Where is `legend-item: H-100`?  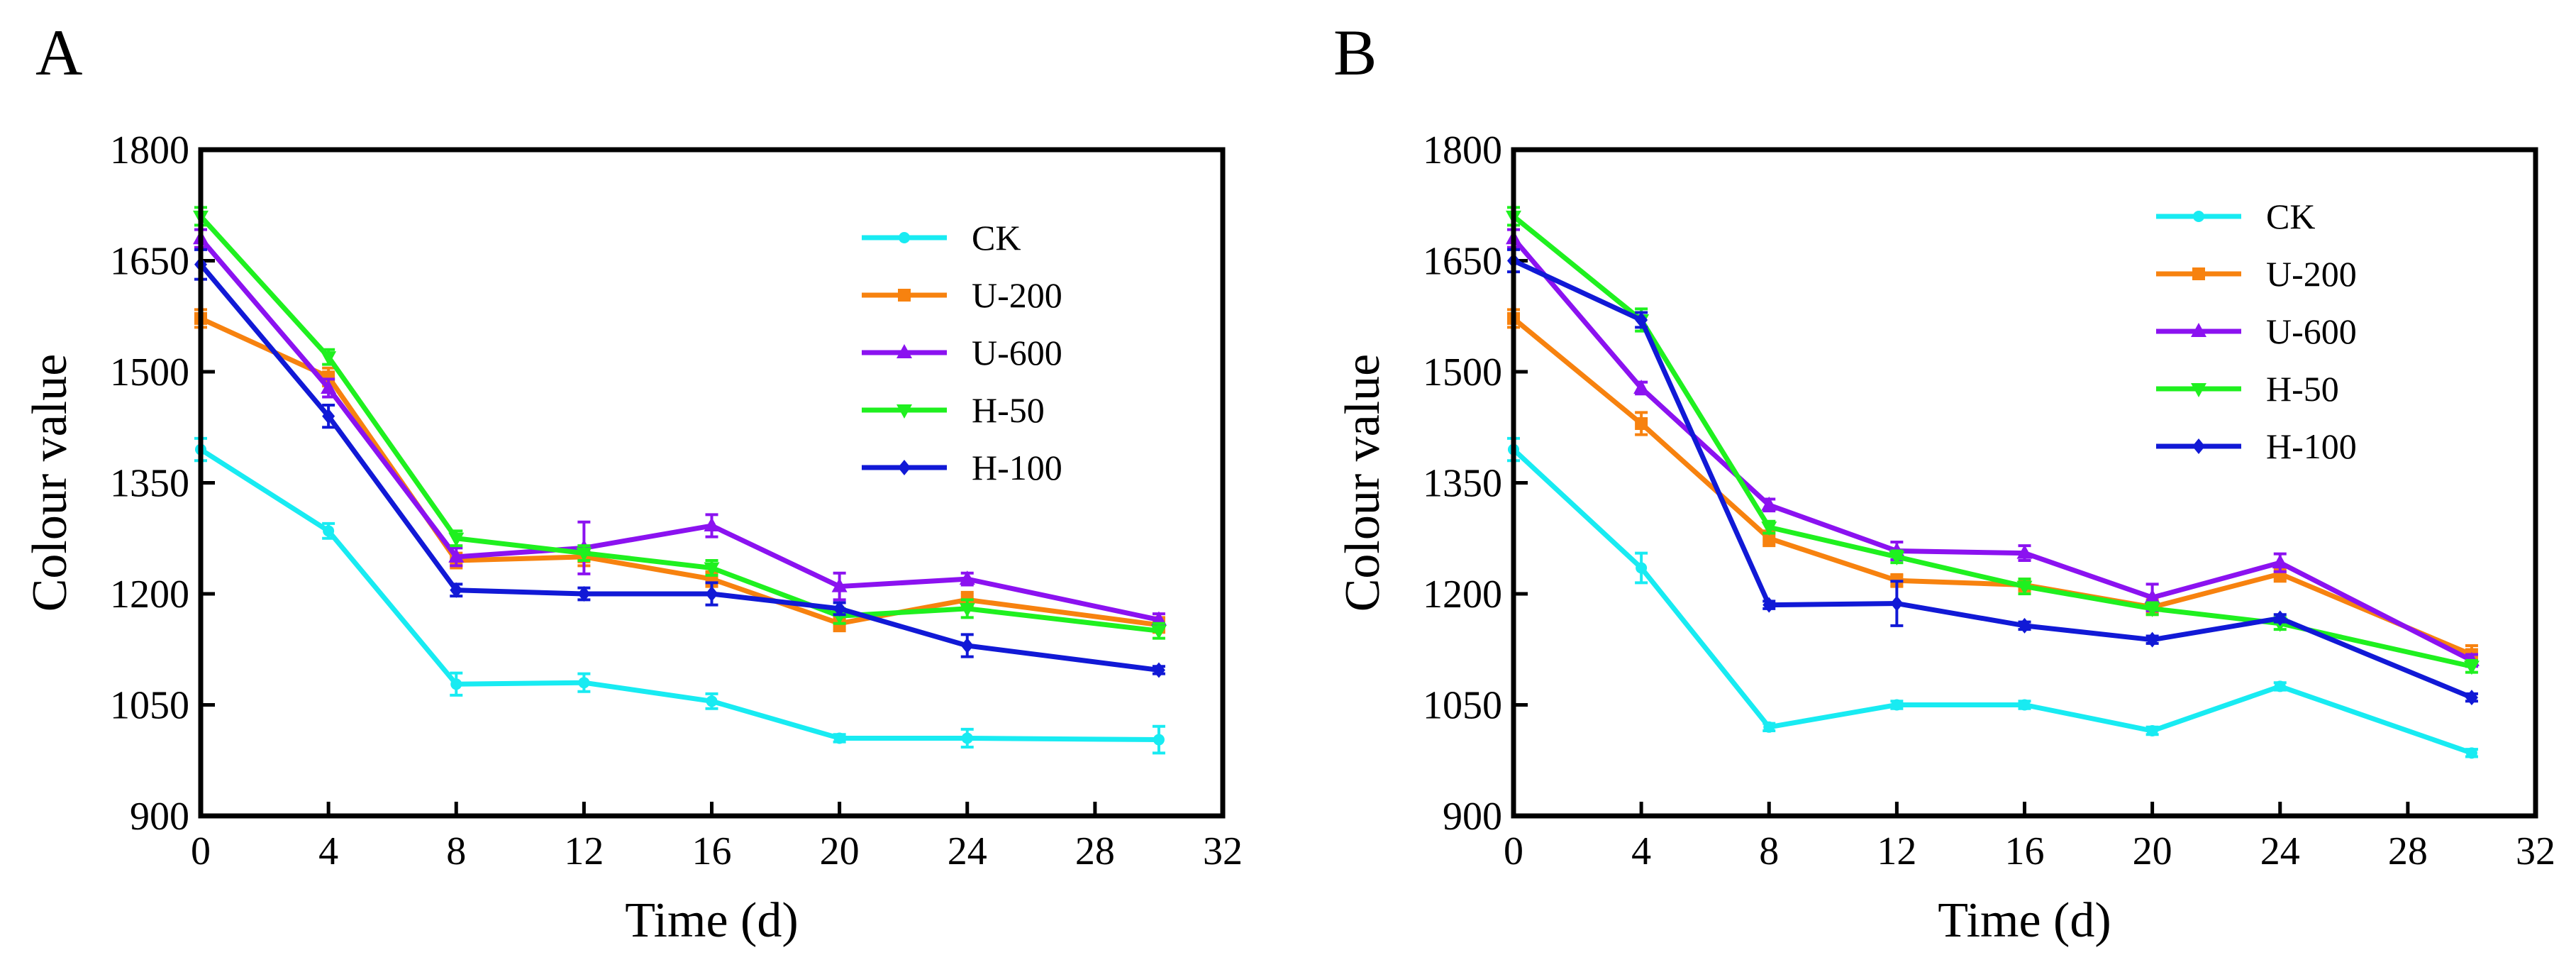 legend-item: H-100 is located at coordinates (2256, 446).